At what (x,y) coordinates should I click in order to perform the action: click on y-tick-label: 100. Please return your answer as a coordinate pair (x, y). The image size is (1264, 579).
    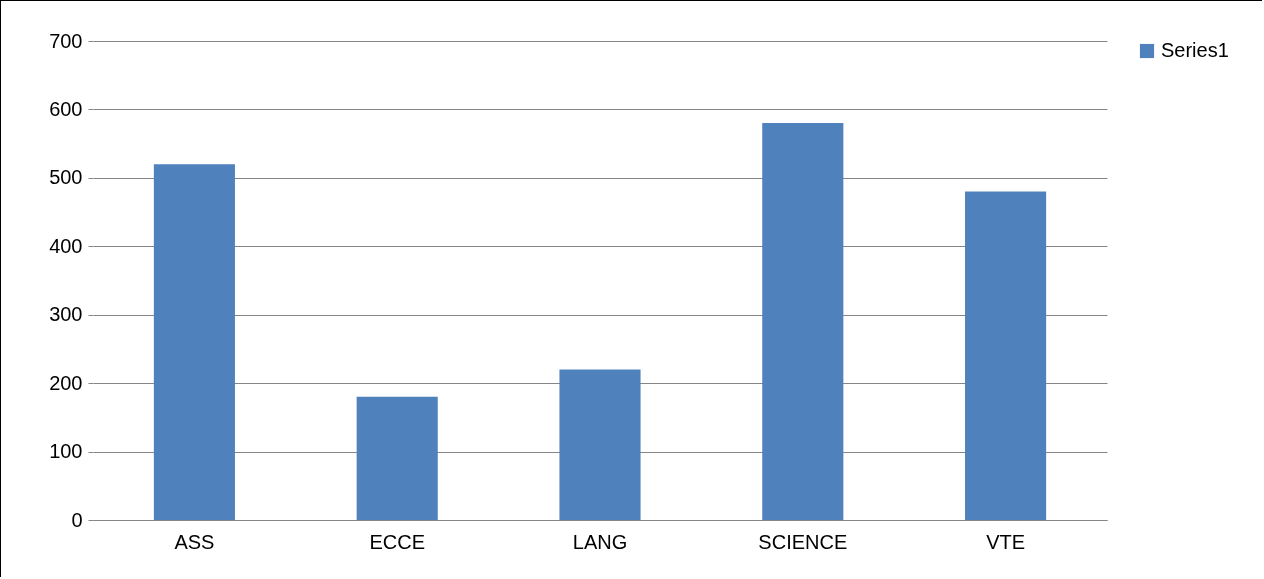
    Looking at the image, I should click on (66, 451).